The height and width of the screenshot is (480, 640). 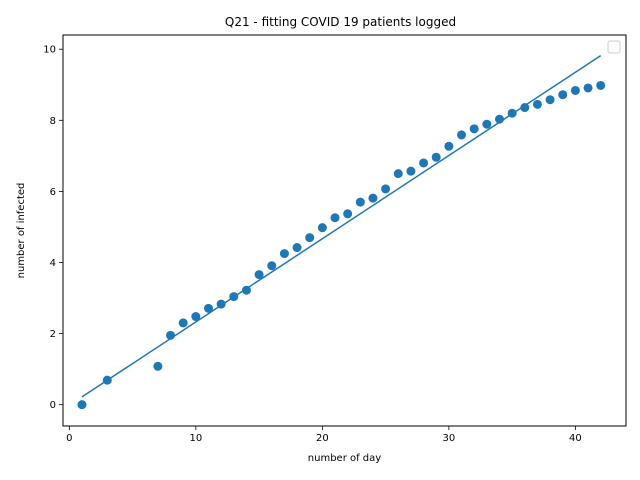 What do you see at coordinates (614, 47) in the screenshot?
I see `legend-box` at bounding box center [614, 47].